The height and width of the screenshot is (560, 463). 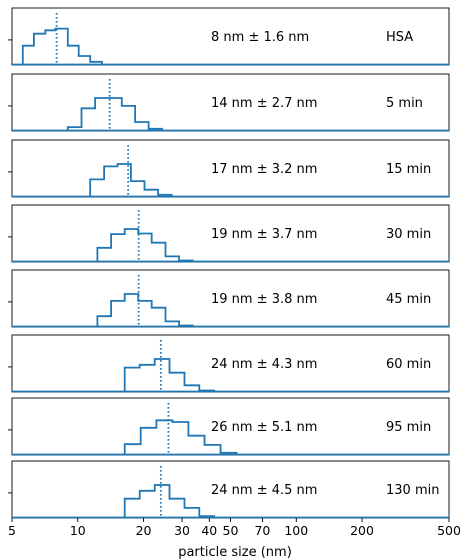 I want to click on stat-label: 24 nm ± 4.3 nm, so click(x=264, y=364).